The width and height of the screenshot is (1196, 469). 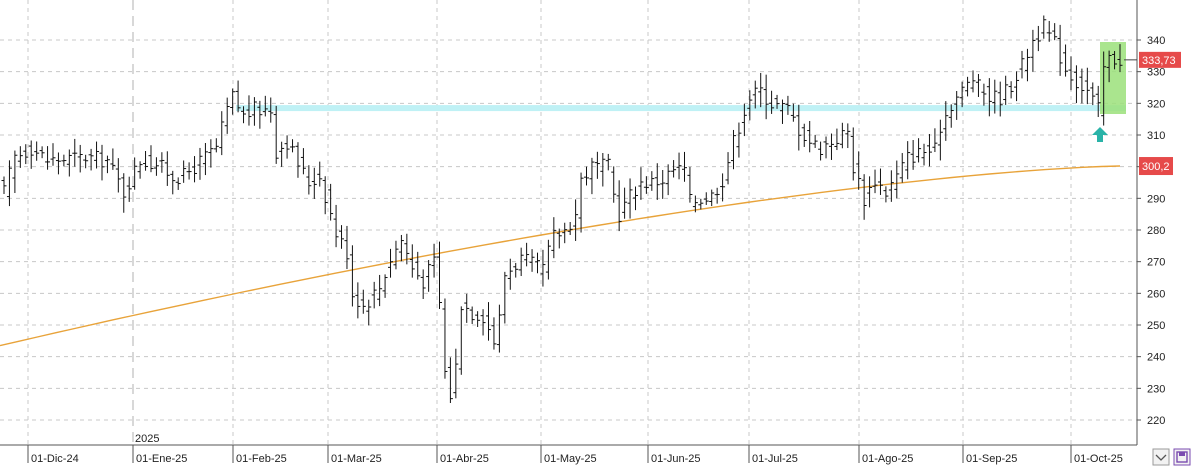 I want to click on up-arrow-shape, so click(x=1100, y=134).